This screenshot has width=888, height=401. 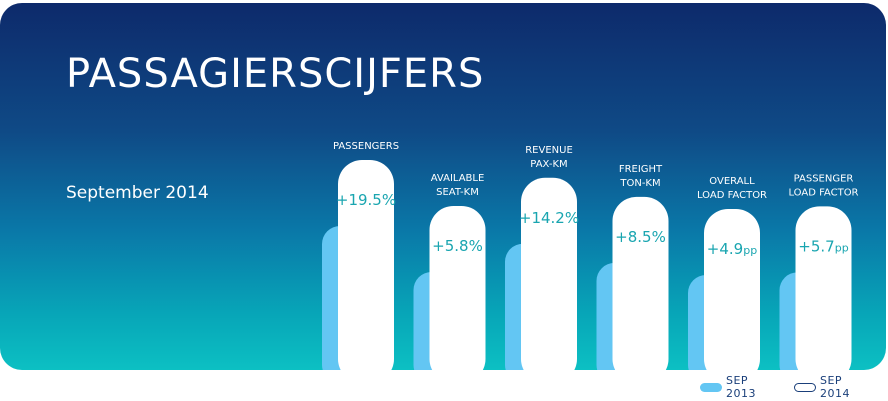 I want to click on page-title: PASSAGIERSCIJFERS, so click(x=275, y=74).